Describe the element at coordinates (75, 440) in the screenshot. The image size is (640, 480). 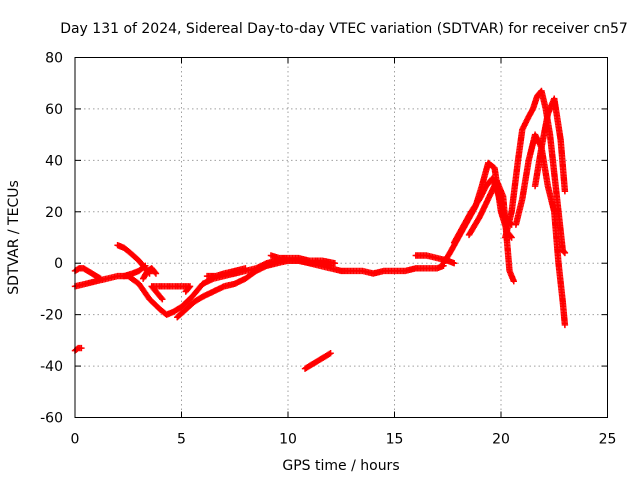
I see `x-tick-label: 0` at that location.